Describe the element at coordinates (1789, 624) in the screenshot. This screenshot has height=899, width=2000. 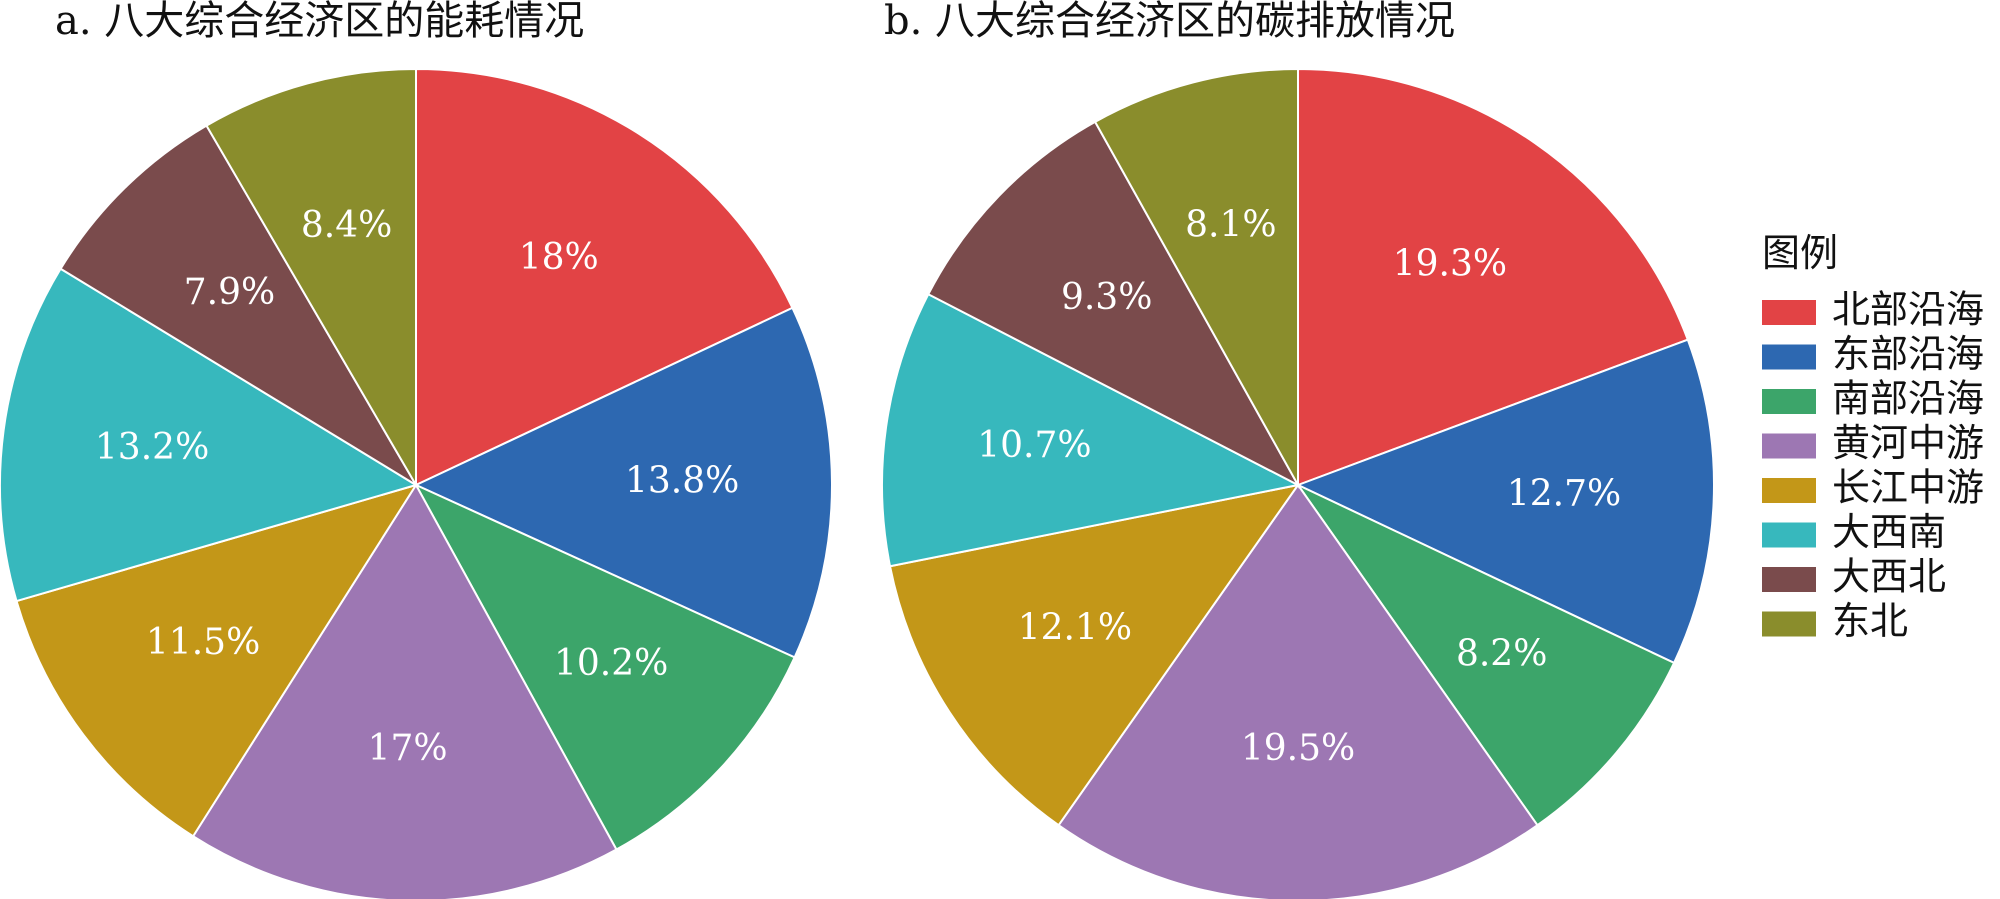
I see `legend-swatch-northeast` at that location.